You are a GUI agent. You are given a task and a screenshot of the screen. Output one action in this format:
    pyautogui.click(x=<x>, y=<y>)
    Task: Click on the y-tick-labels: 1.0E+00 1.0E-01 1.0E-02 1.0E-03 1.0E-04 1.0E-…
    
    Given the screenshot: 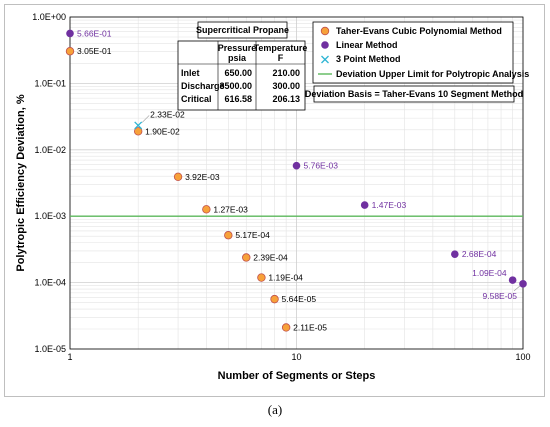 What is the action you would take?
    pyautogui.click(x=49, y=183)
    